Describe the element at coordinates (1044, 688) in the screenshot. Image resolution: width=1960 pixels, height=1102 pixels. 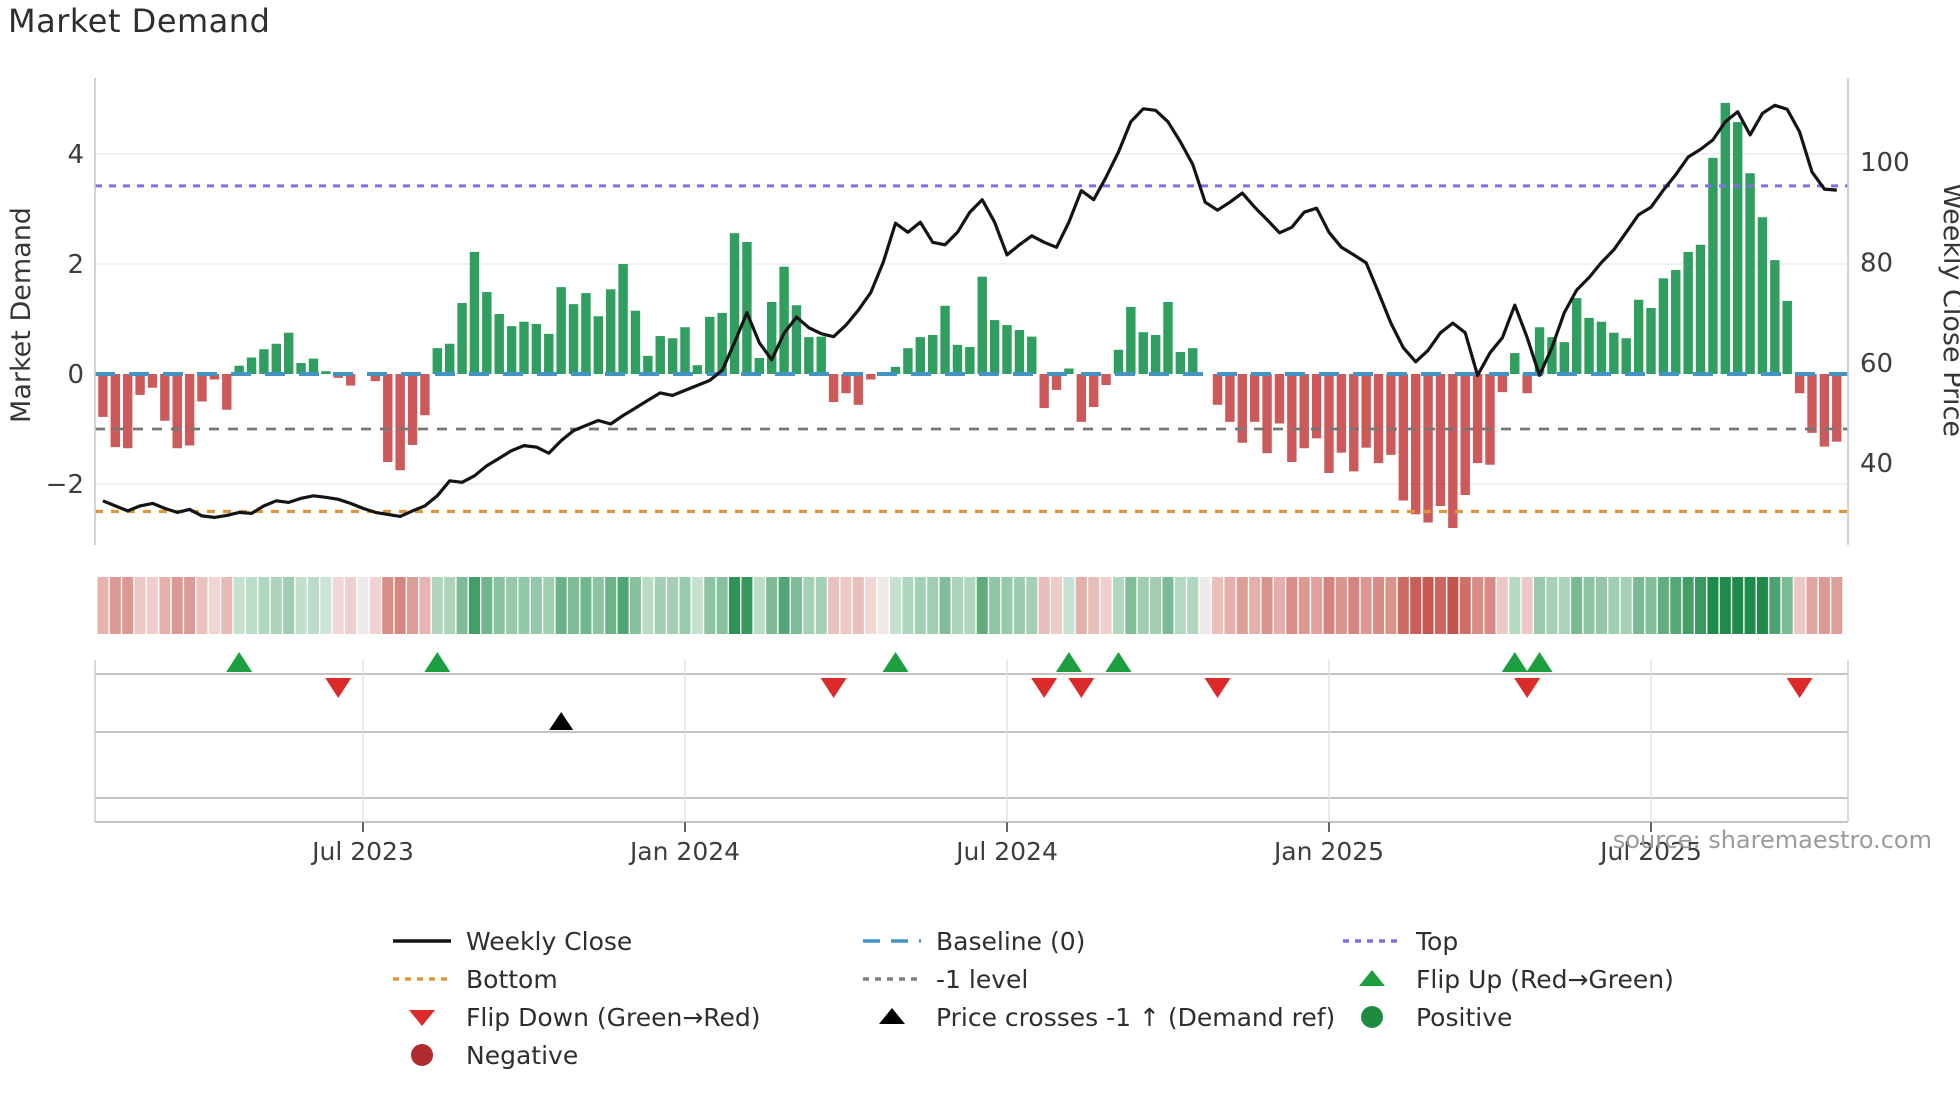
I see `flip-down-marker` at that location.